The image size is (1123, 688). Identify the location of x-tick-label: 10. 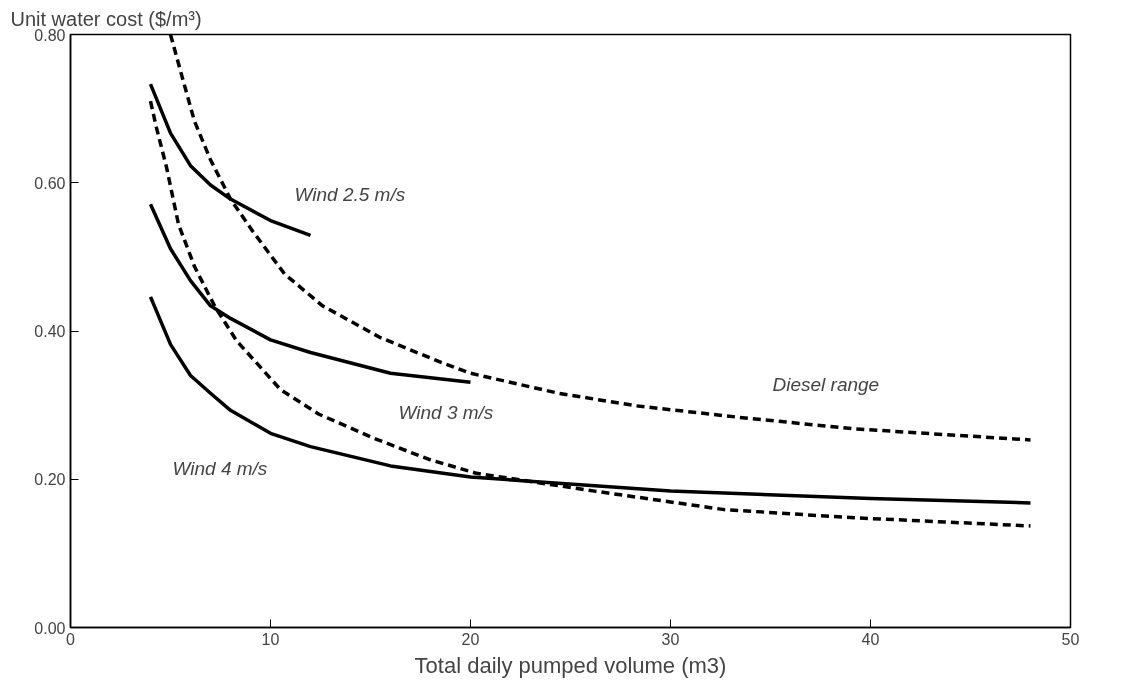
(270, 639).